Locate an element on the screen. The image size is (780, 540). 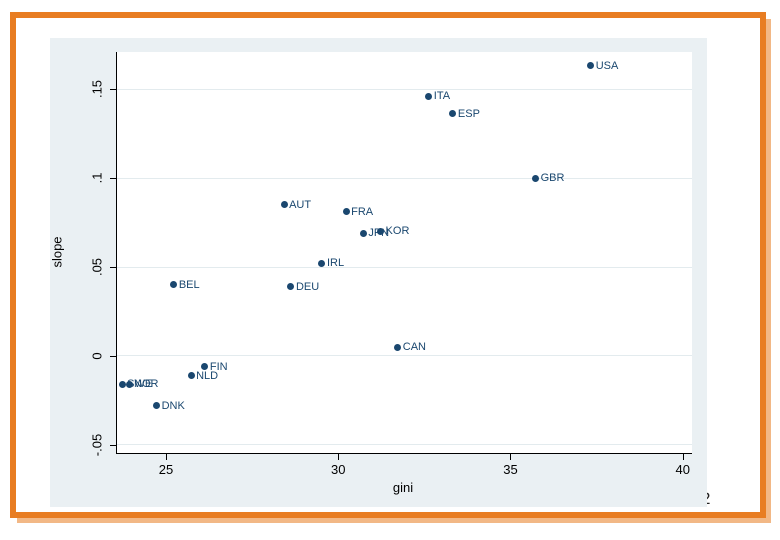
y-axis-title: slope is located at coordinates (57, 252).